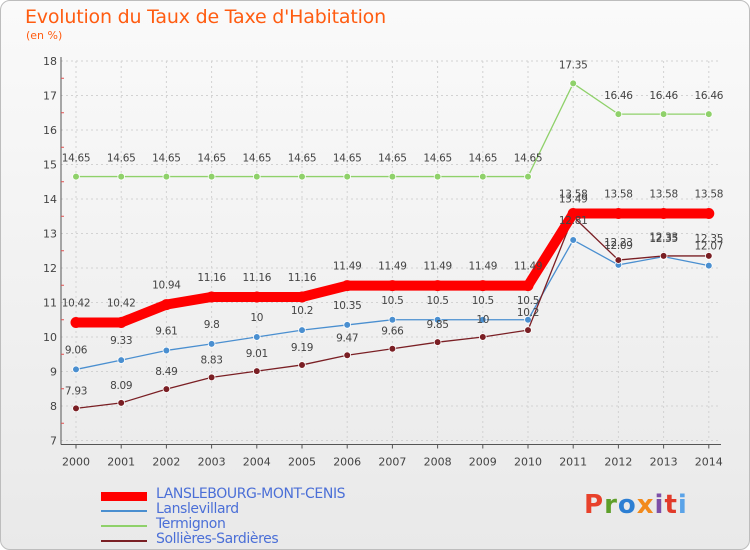 Image resolution: width=750 pixels, height=550 pixels. I want to click on x-tick-label: 2004, so click(257, 462).